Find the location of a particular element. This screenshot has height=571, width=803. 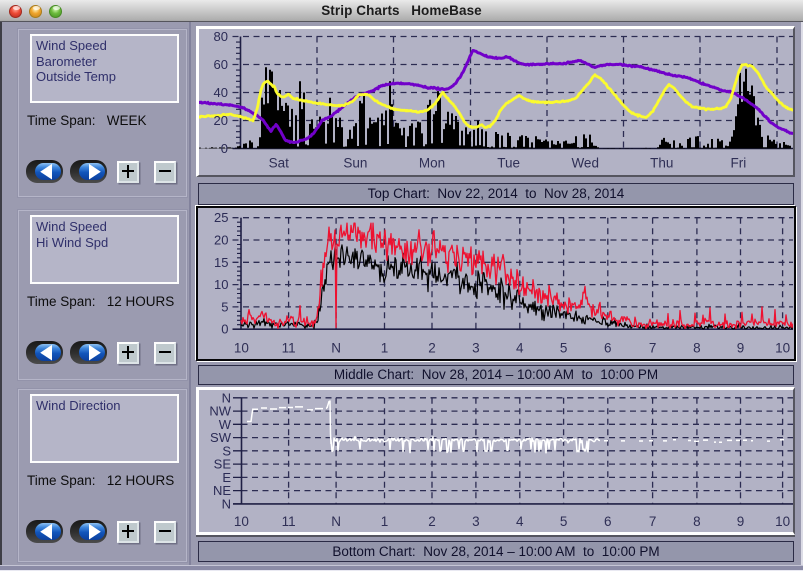

svg-text: Fri is located at coordinates (739, 163).